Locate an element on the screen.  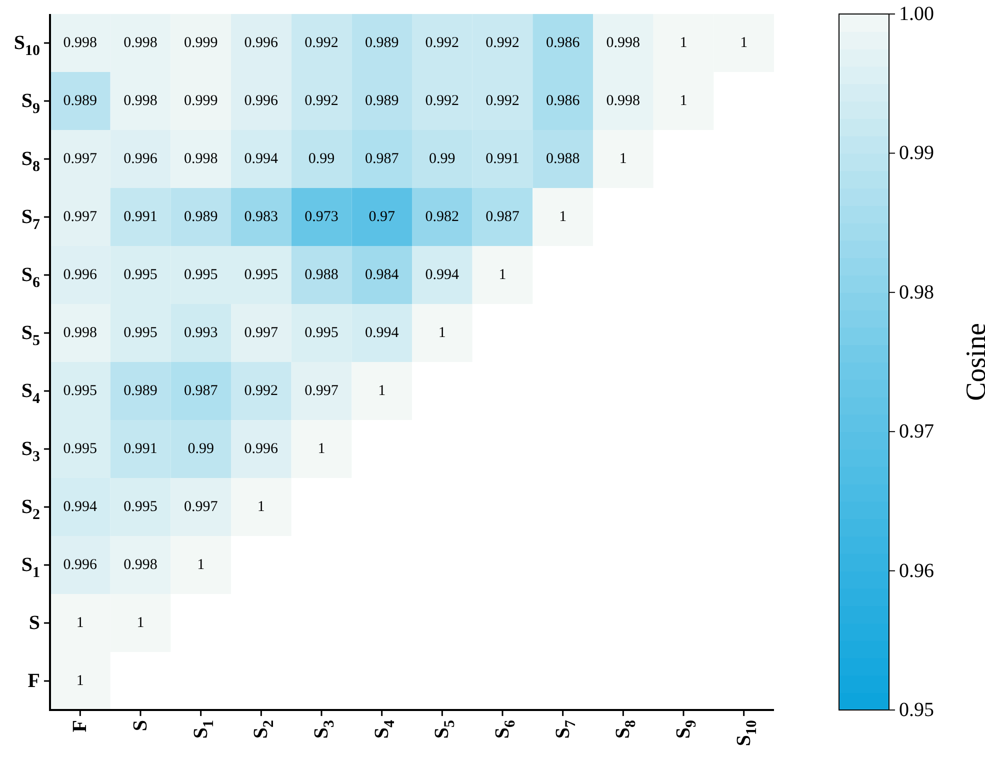
data-label: 0.982 is located at coordinates (442, 217).